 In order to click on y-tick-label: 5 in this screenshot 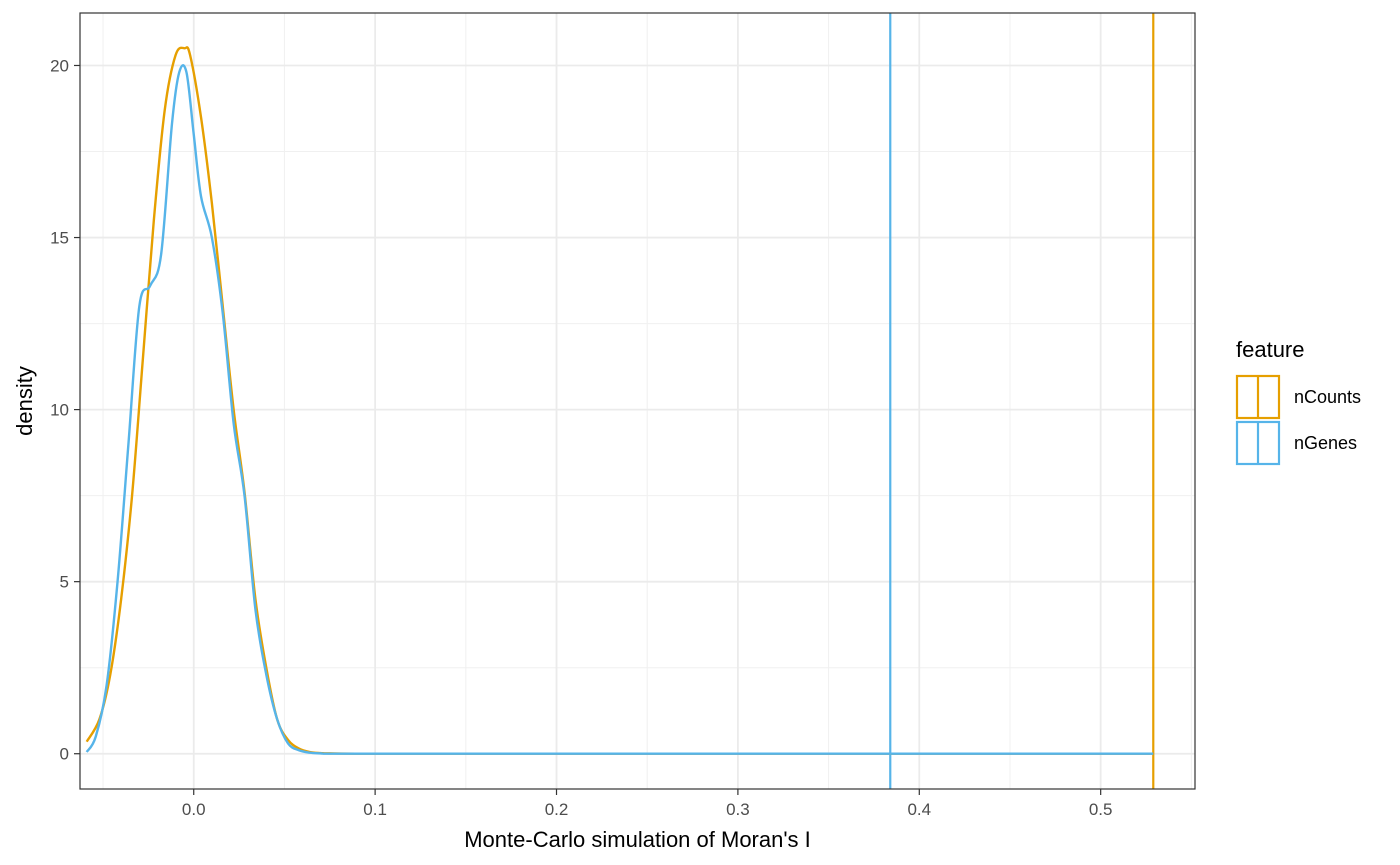, I will do `click(64, 582)`.